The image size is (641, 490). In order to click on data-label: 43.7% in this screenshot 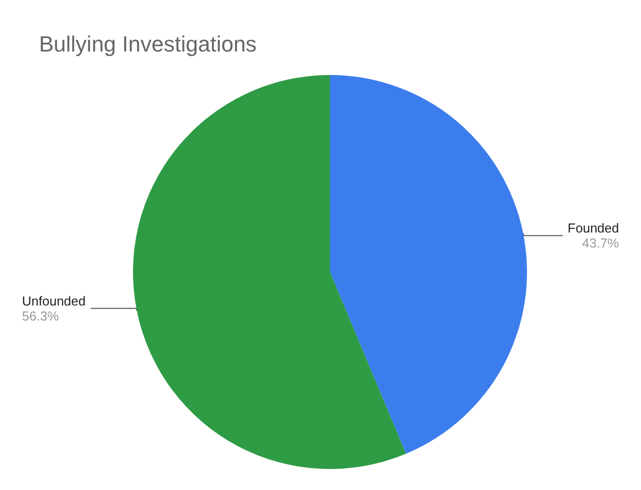, I will do `click(601, 243)`.